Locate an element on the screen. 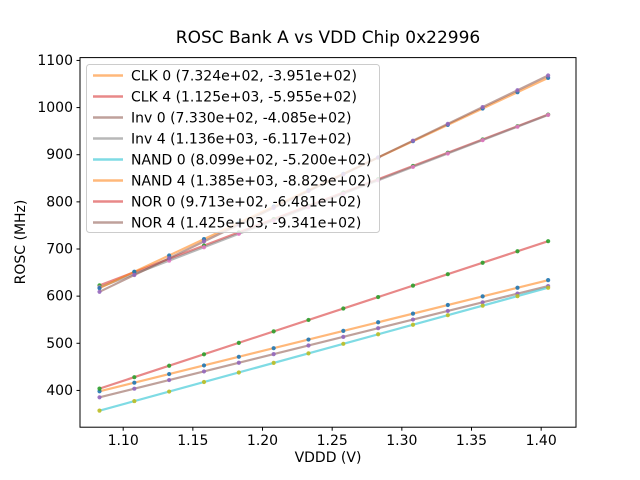 This screenshot has height=480, width=640. legend-item-nand-4: NAND 4 (1.385e+03, -8.829e+02) is located at coordinates (232, 182).